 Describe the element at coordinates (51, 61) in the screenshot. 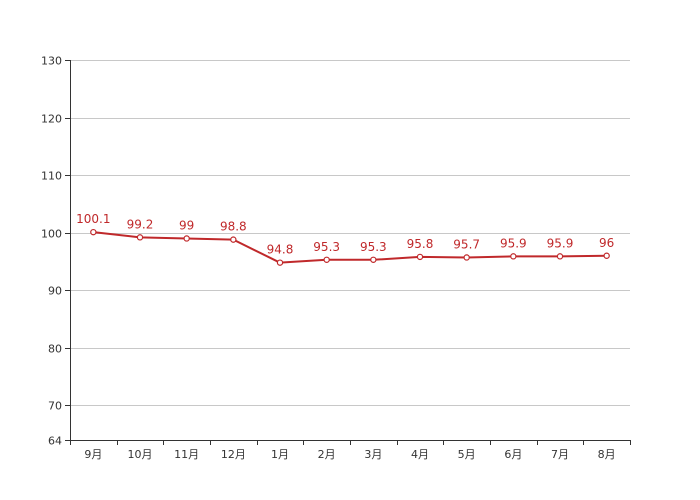

I see `y-tick-label: 130` at that location.